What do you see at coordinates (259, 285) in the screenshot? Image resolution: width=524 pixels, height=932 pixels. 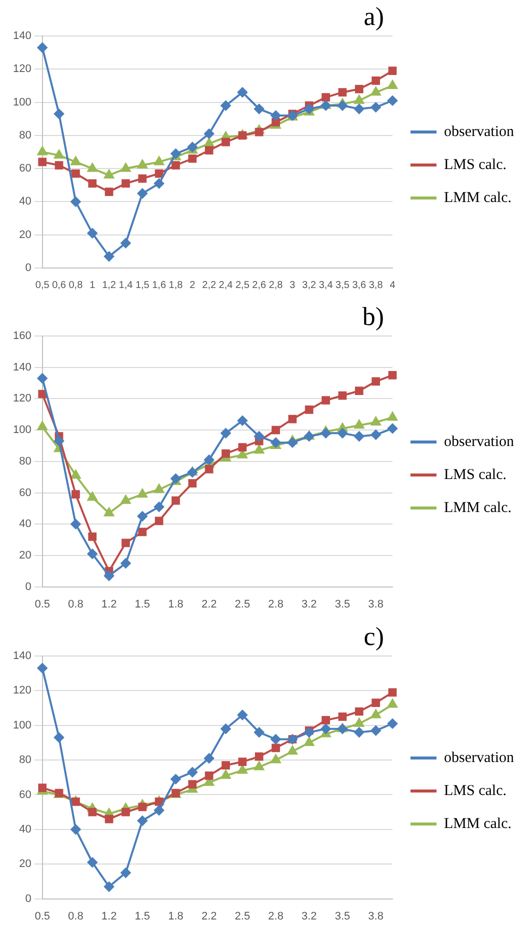 I see `x-tick-label: 2,6` at bounding box center [259, 285].